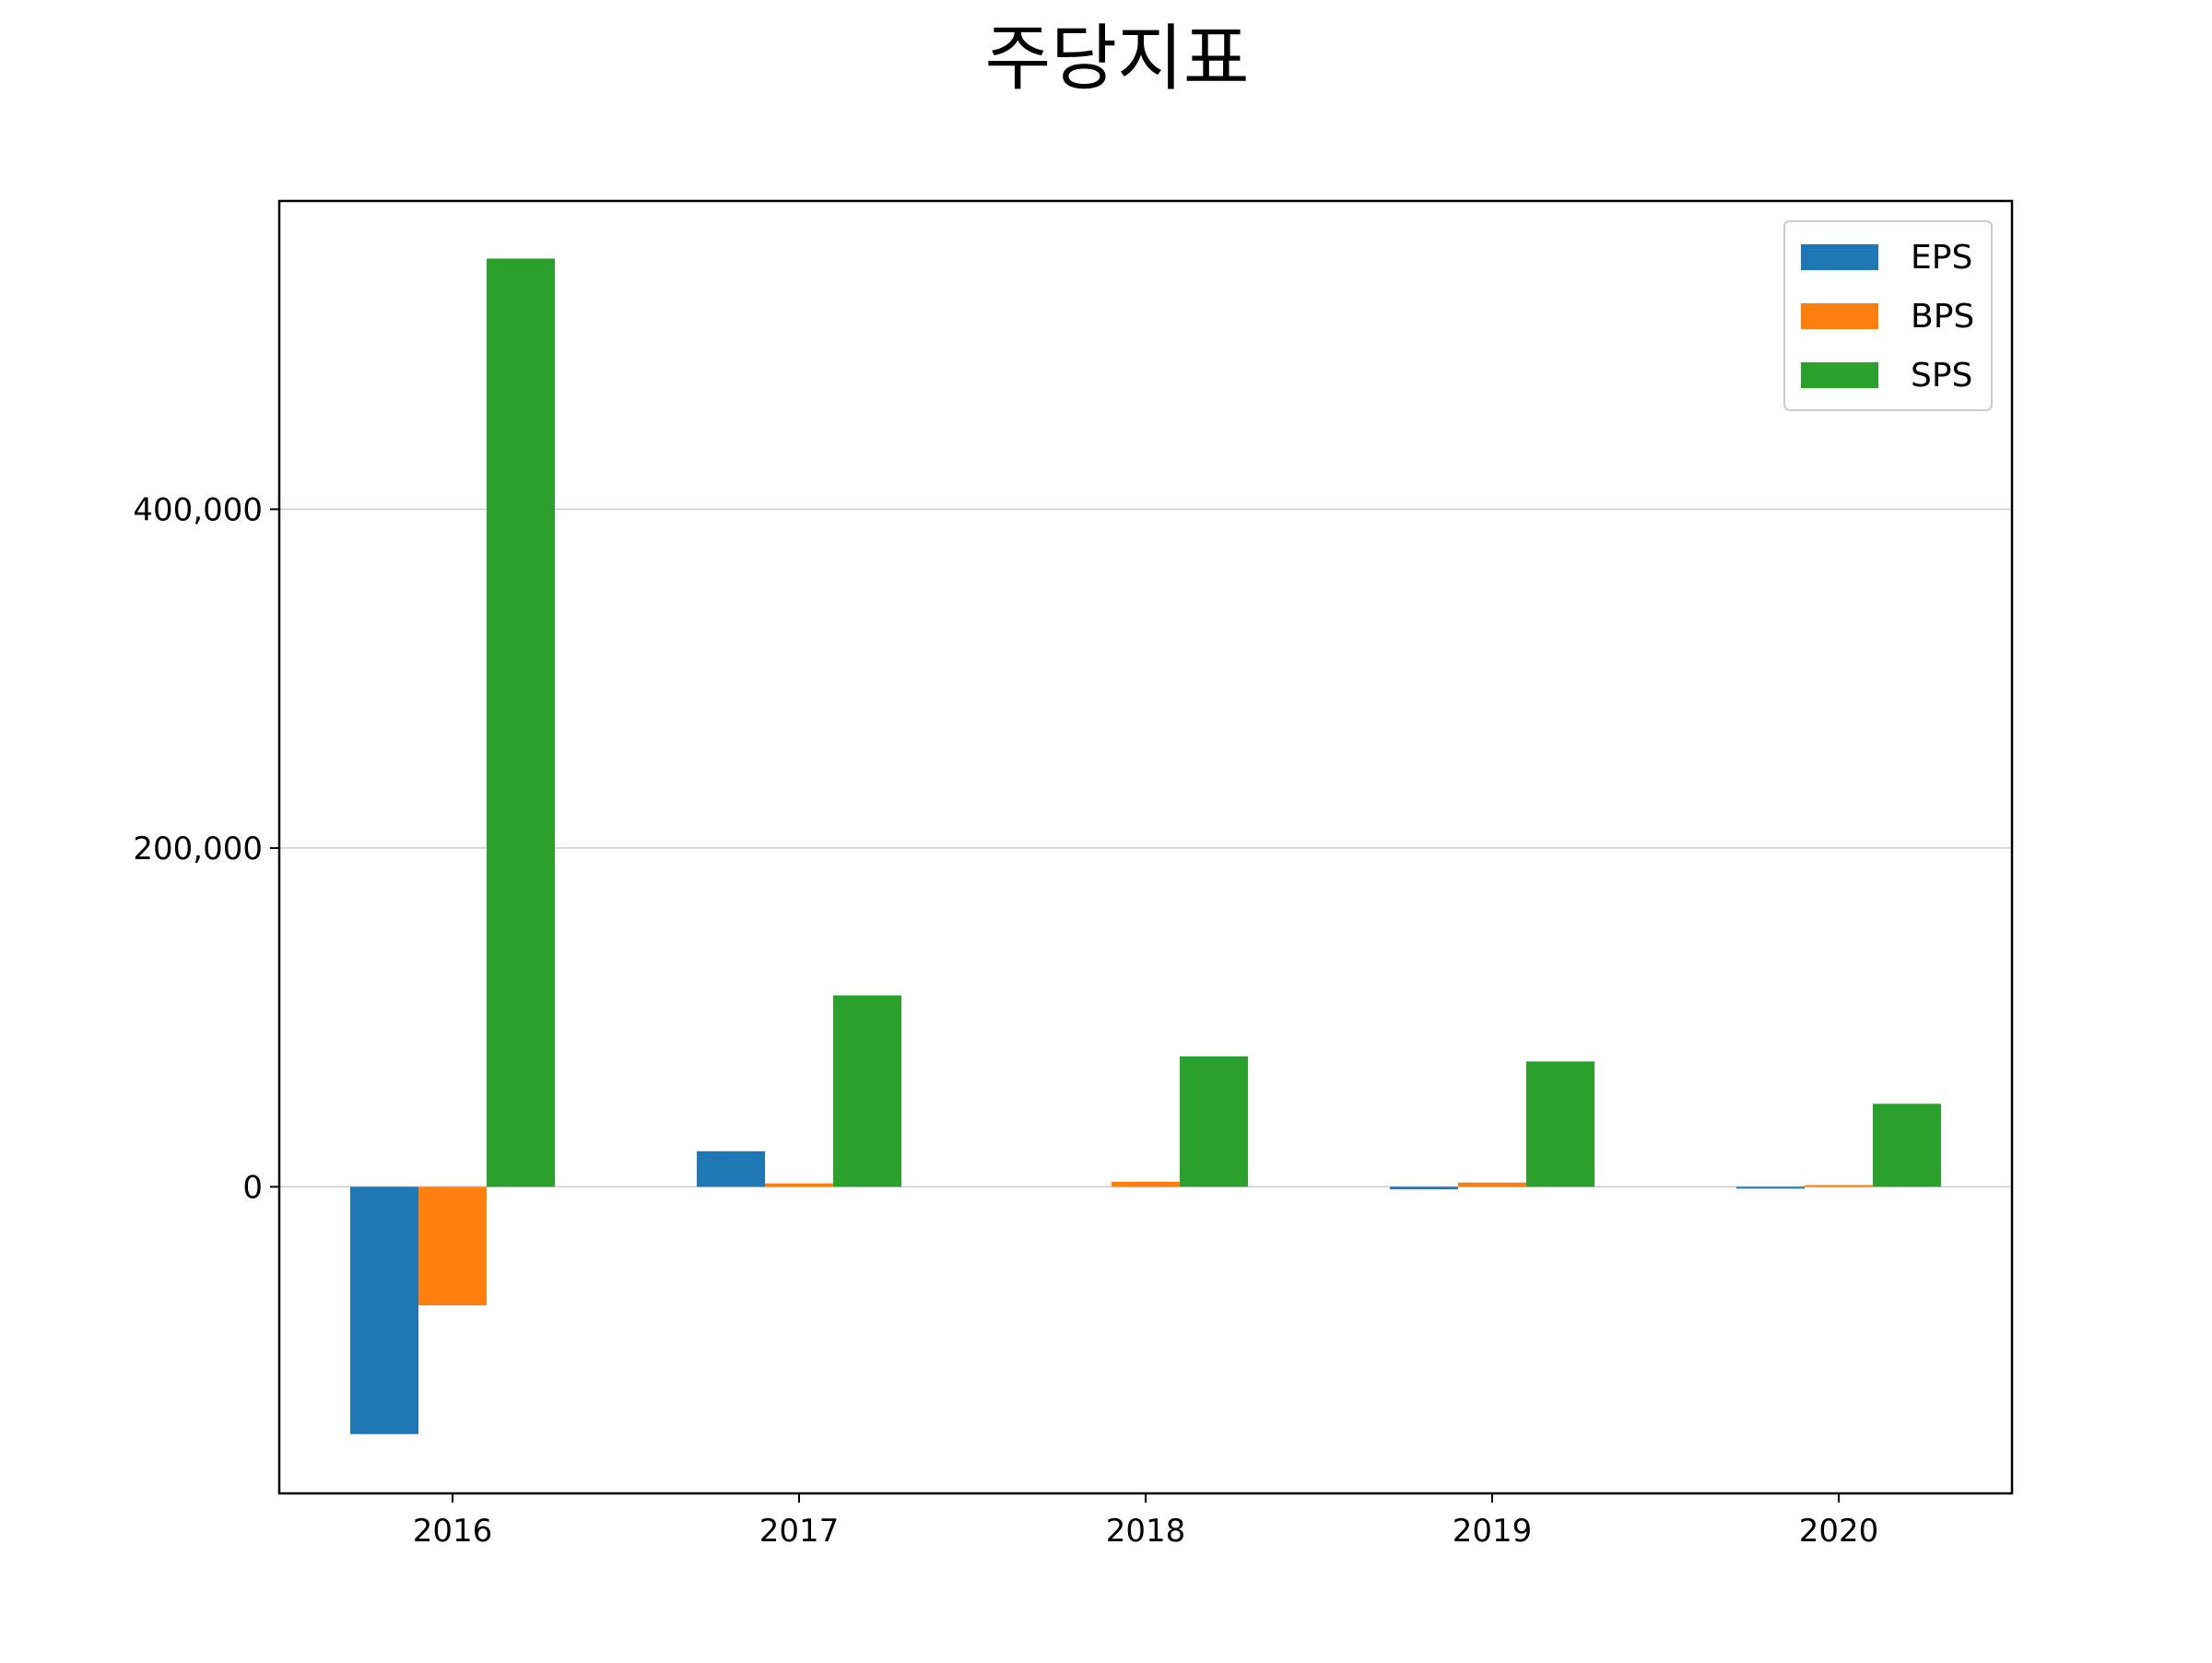 The width and height of the screenshot is (2212, 1663). What do you see at coordinates (1942, 317) in the screenshot?
I see `legend-label-bps: BPS` at bounding box center [1942, 317].